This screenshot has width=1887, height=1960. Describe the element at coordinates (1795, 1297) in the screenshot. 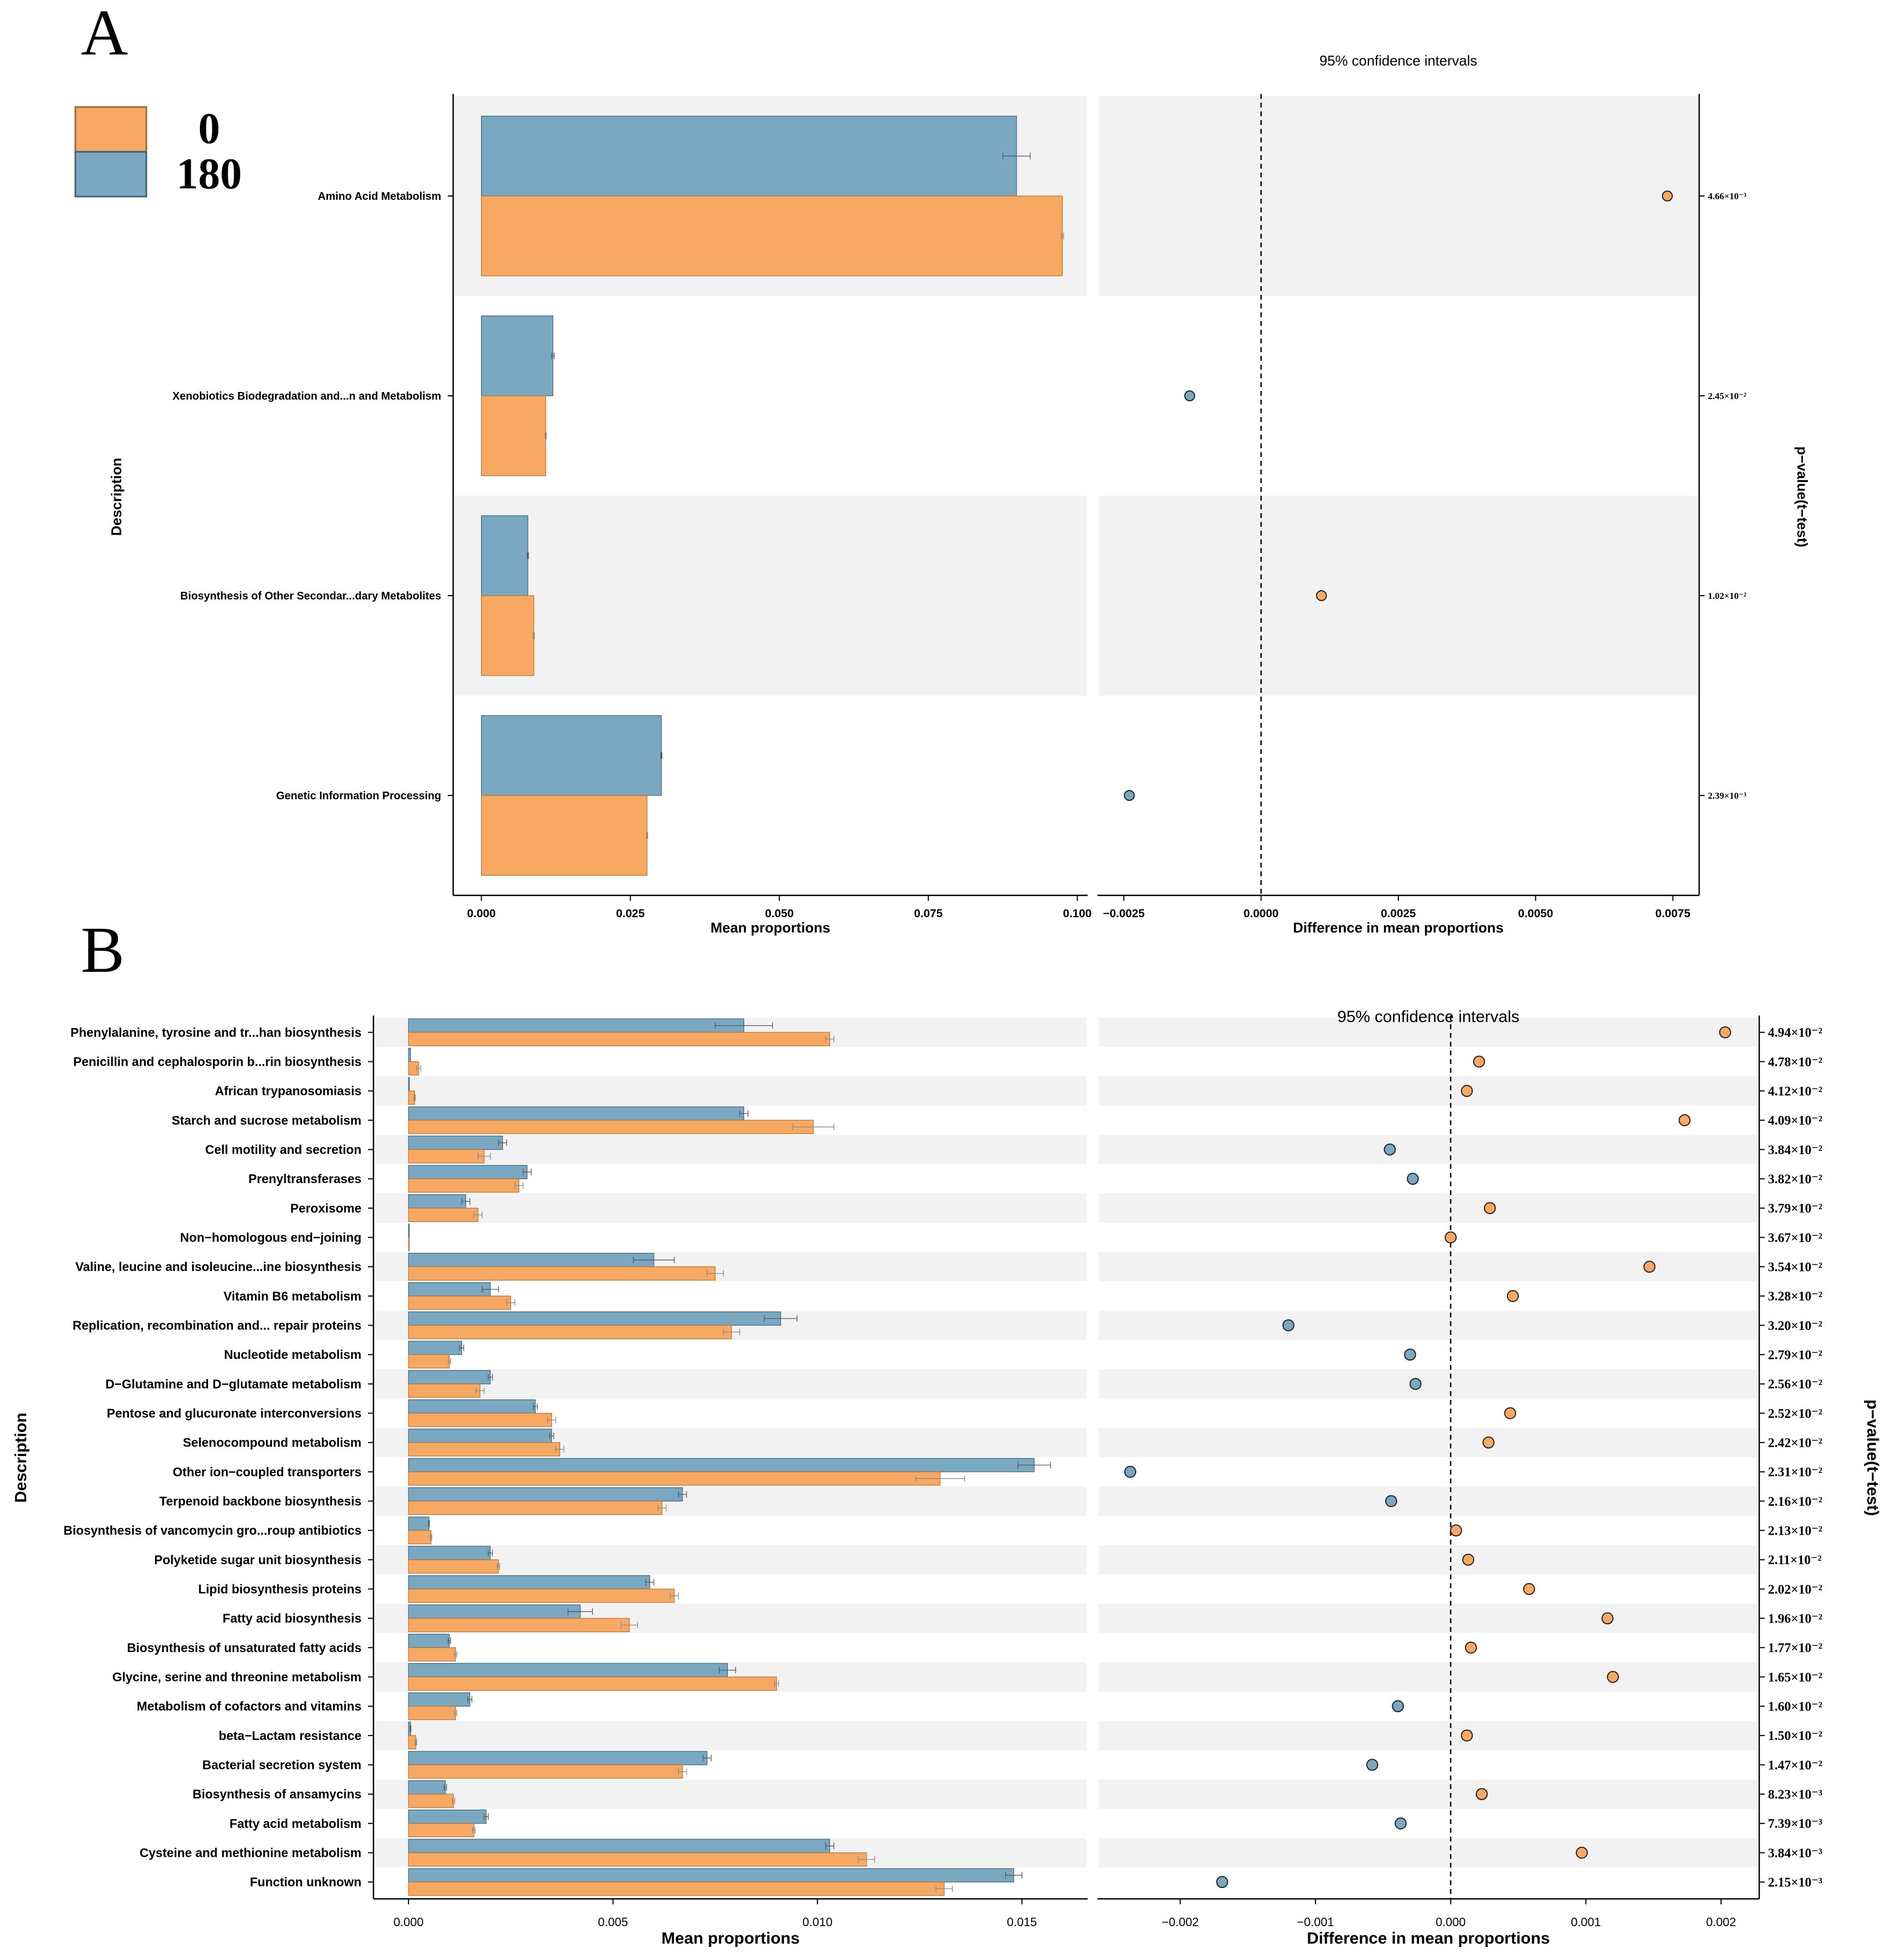

I see `pvalue-label: 3.28×10⁻²` at that location.